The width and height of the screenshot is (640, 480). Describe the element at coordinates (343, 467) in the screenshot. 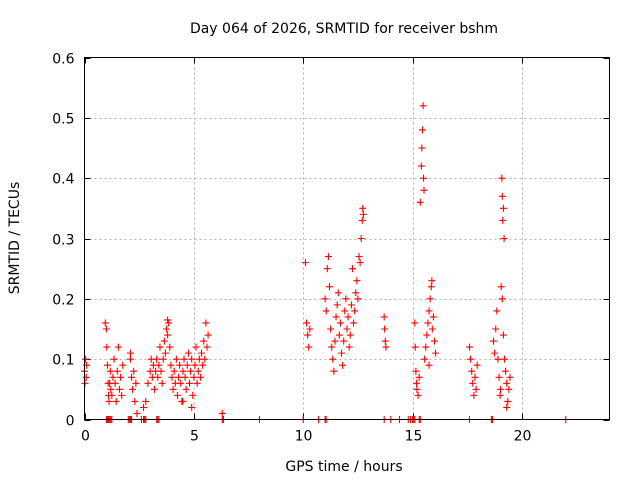

I see `x-axis-label: GPS time / hours` at that location.